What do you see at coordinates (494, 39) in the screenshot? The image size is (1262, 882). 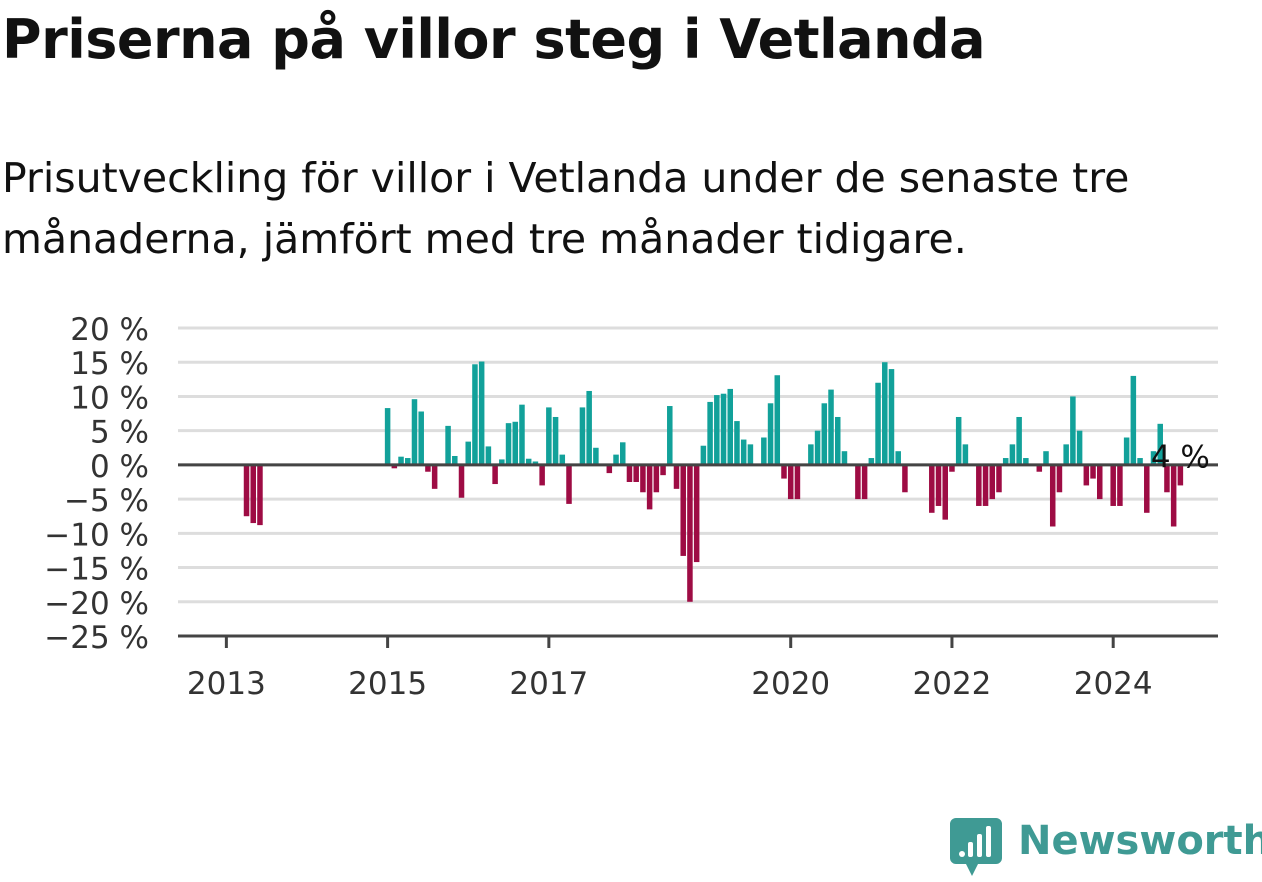 I see `chart-title: Priserna på villor steg i Vetlanda` at bounding box center [494, 39].